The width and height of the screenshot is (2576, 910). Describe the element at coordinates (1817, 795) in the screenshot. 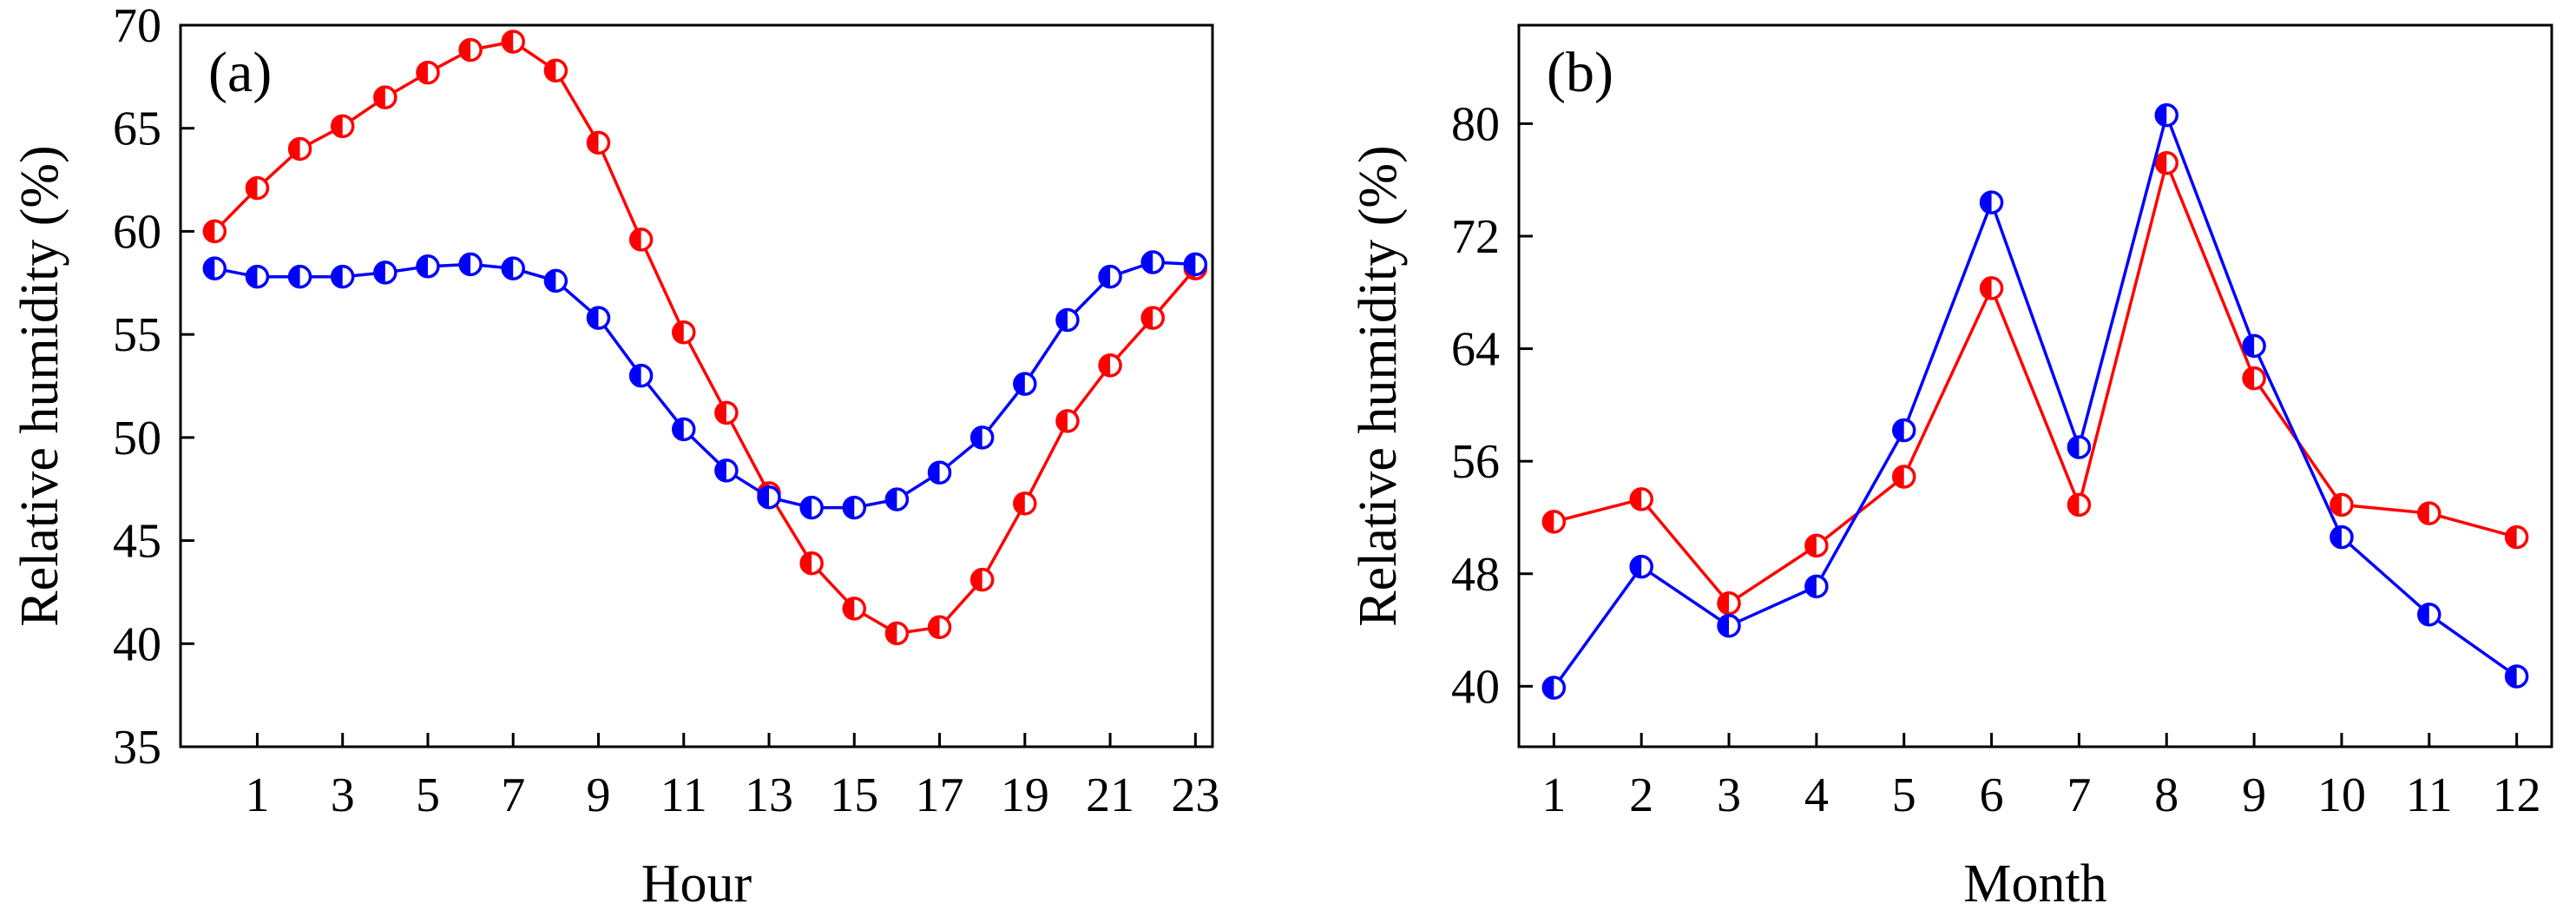

I see `x-tick-label: 4` at that location.